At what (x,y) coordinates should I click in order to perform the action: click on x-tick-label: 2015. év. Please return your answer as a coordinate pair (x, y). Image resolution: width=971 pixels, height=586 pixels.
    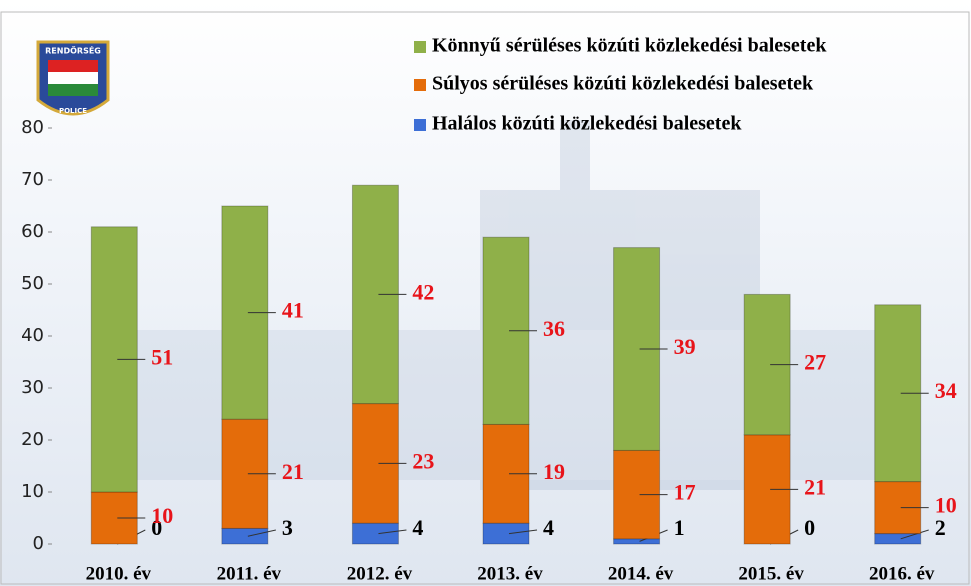
    Looking at the image, I should click on (771, 573).